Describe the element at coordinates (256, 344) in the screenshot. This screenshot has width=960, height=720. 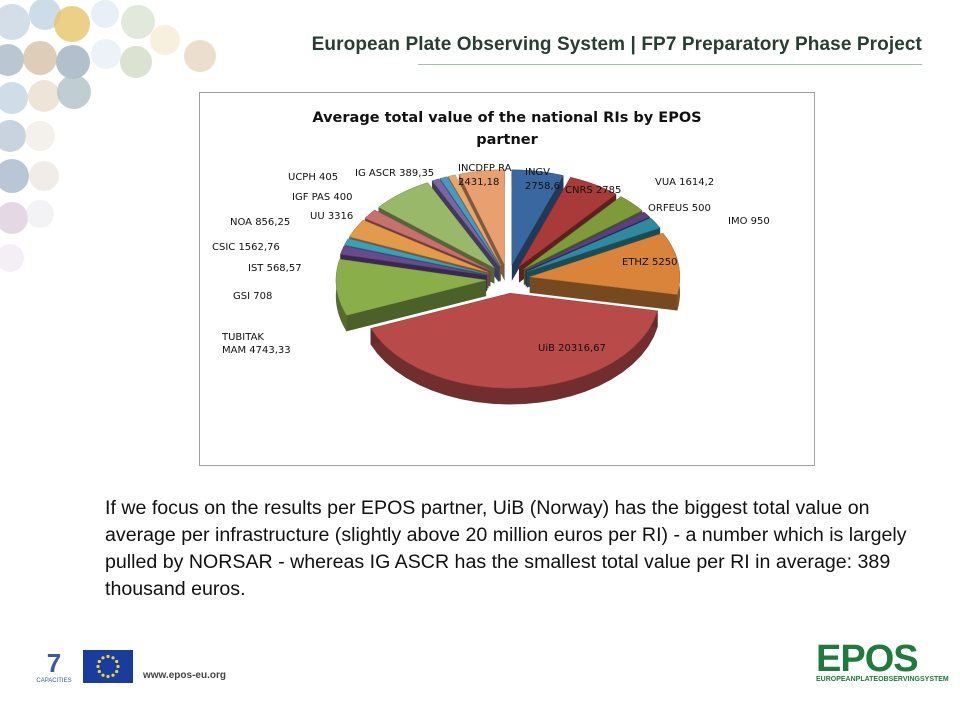
I see `pie-label-7: TUBITAK MAM 4743,33` at that location.